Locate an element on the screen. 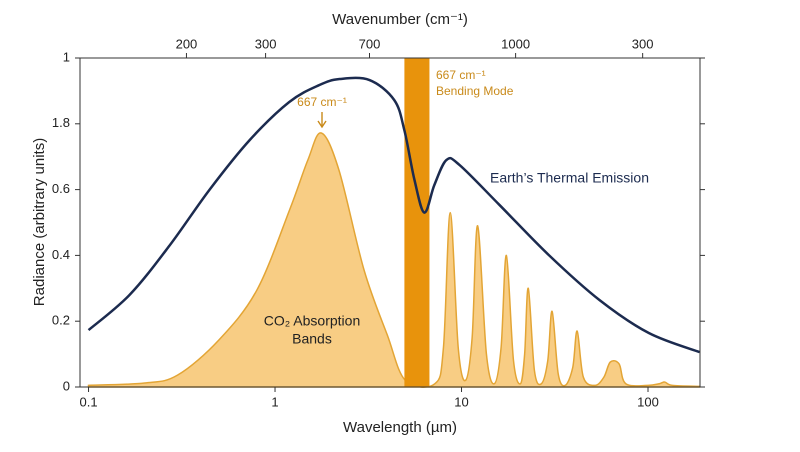  y-tick-label: 1.8 is located at coordinates (61, 122).